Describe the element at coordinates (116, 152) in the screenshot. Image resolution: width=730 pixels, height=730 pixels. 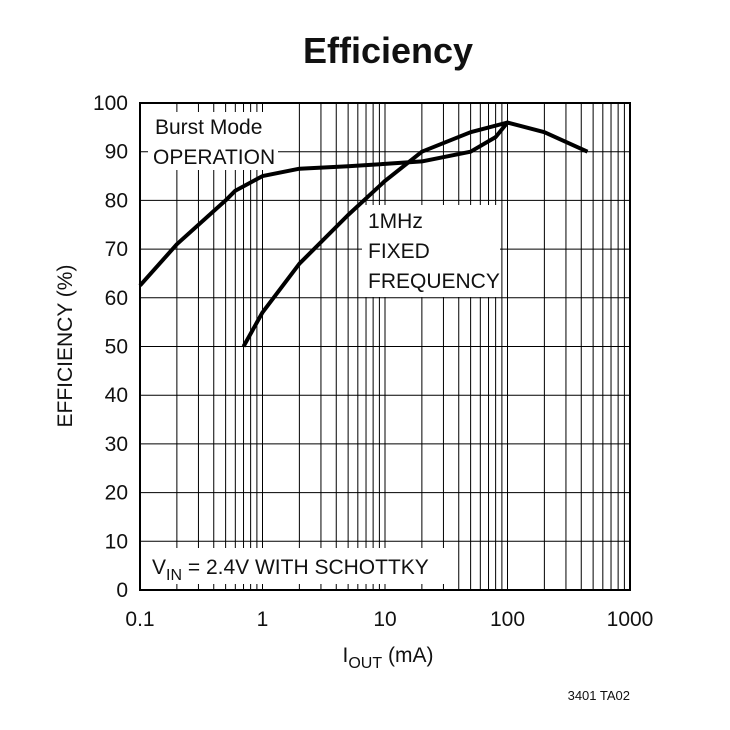
I see `y-tick-label: 90` at that location.